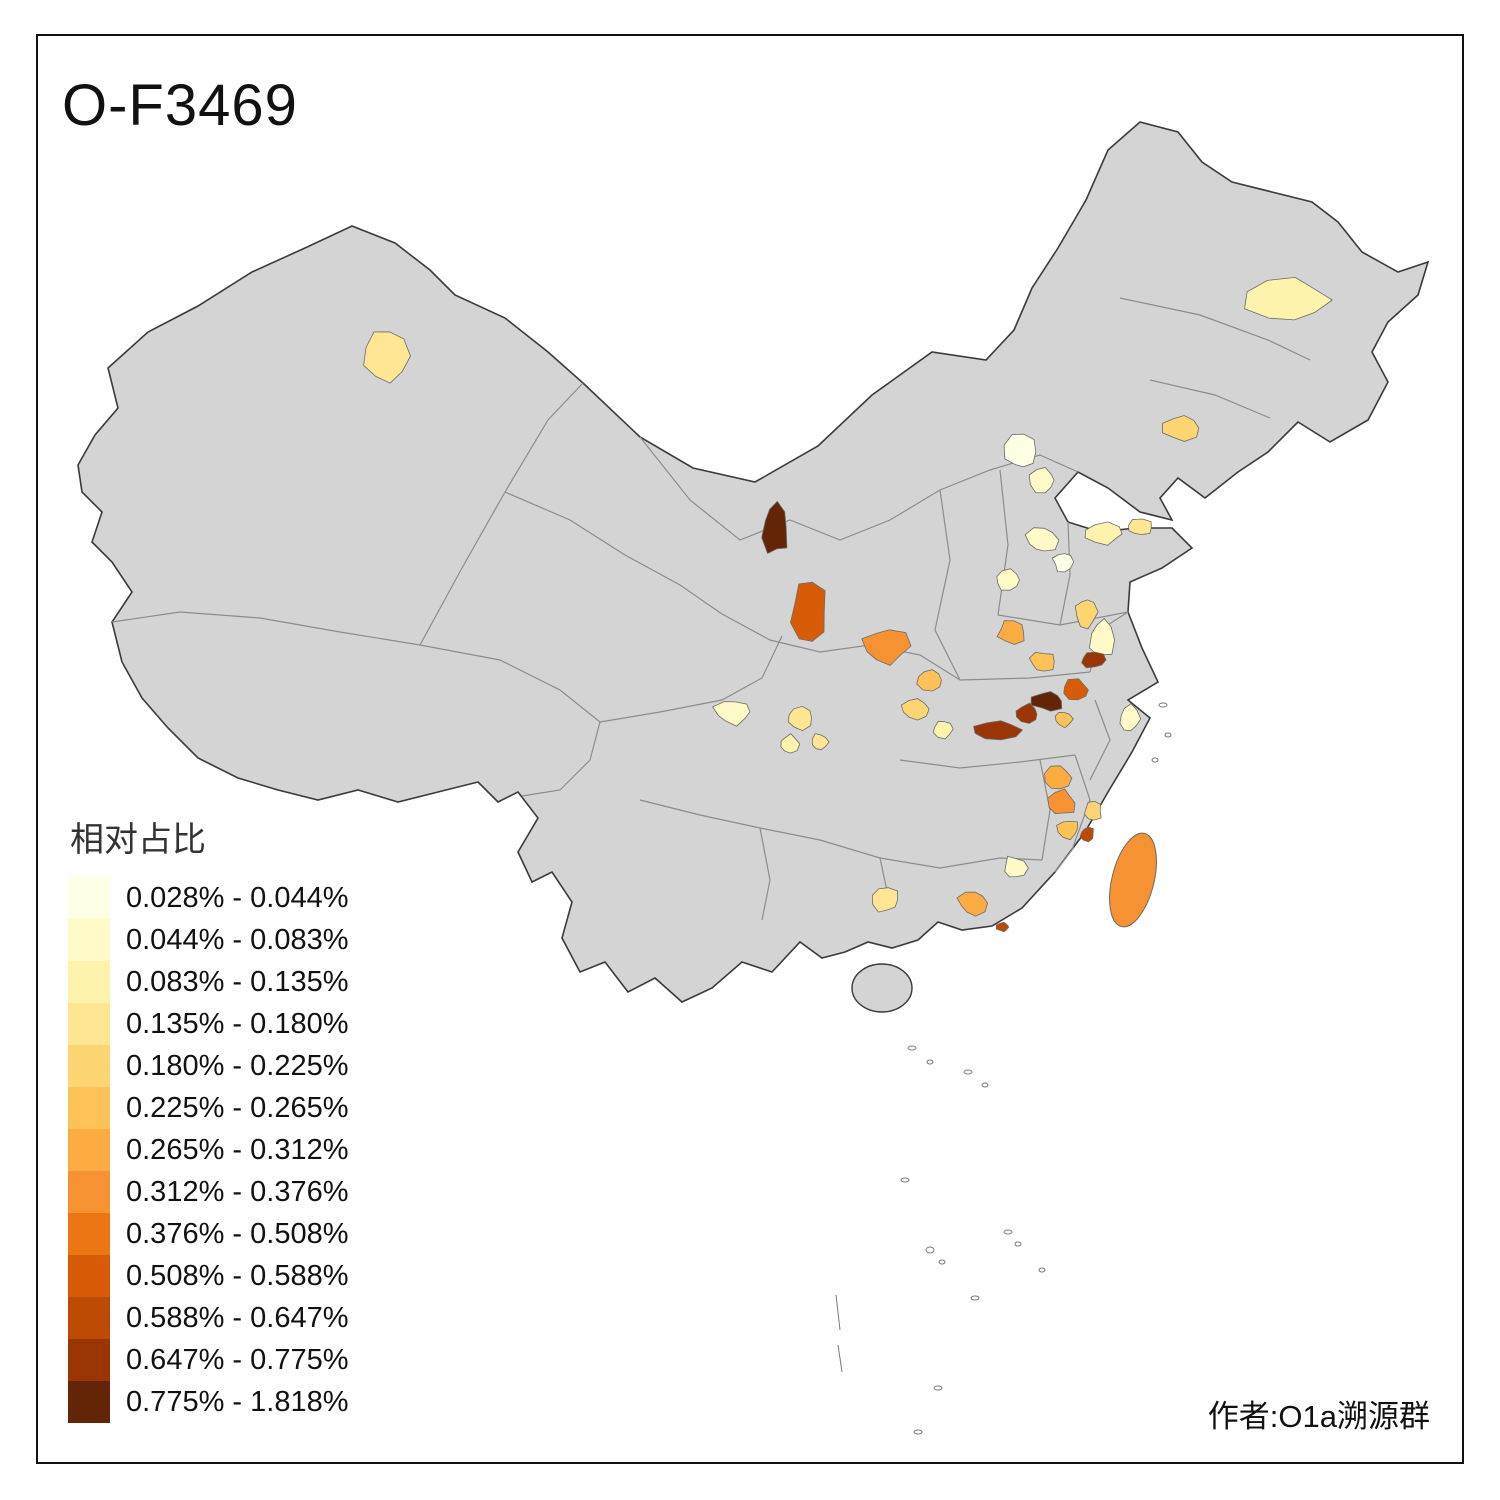 The width and height of the screenshot is (1500, 1500). Describe the element at coordinates (237, 1149) in the screenshot. I see `legend-label: 0.265% - 0.312%` at that location.